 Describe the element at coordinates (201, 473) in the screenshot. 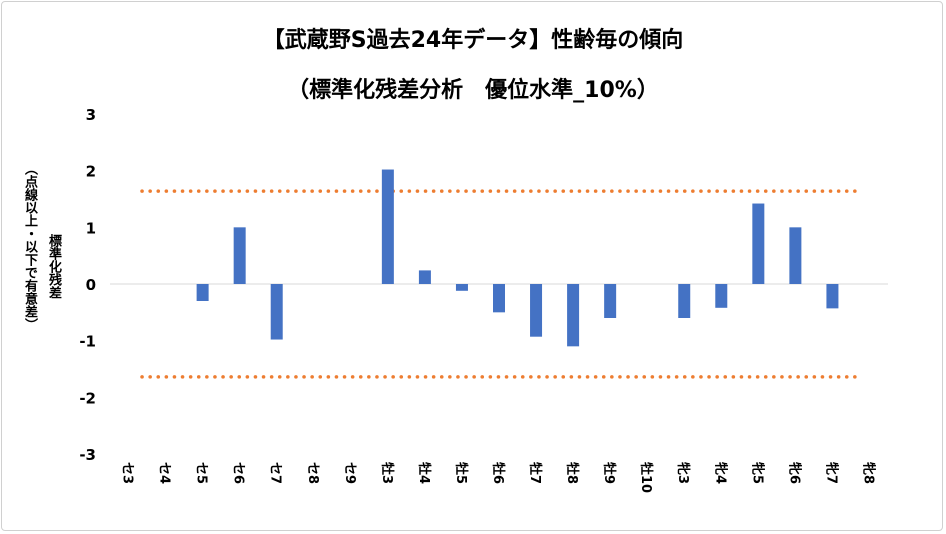

I see `x-tick-label: セ5` at that location.